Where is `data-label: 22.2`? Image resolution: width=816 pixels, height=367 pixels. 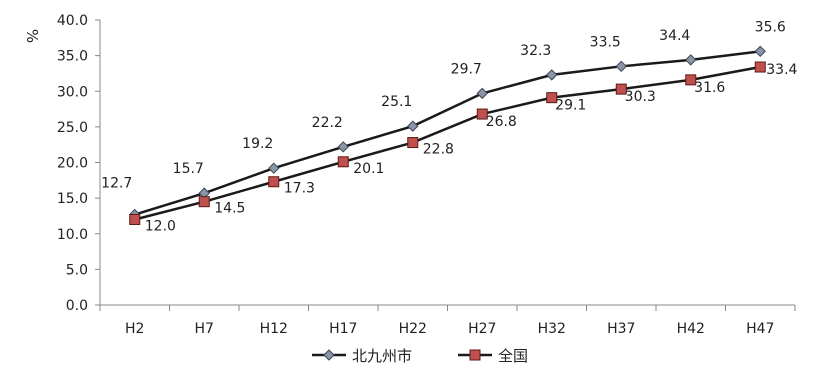 data-label: 22.2 is located at coordinates (327, 123).